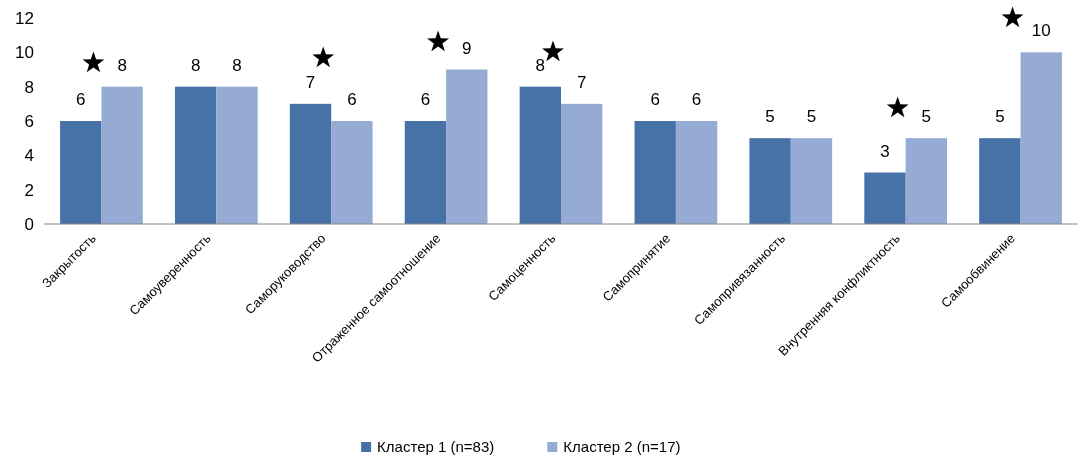 Image resolution: width=1086 pixels, height=465 pixels. I want to click on data-label: 3, so click(885, 151).